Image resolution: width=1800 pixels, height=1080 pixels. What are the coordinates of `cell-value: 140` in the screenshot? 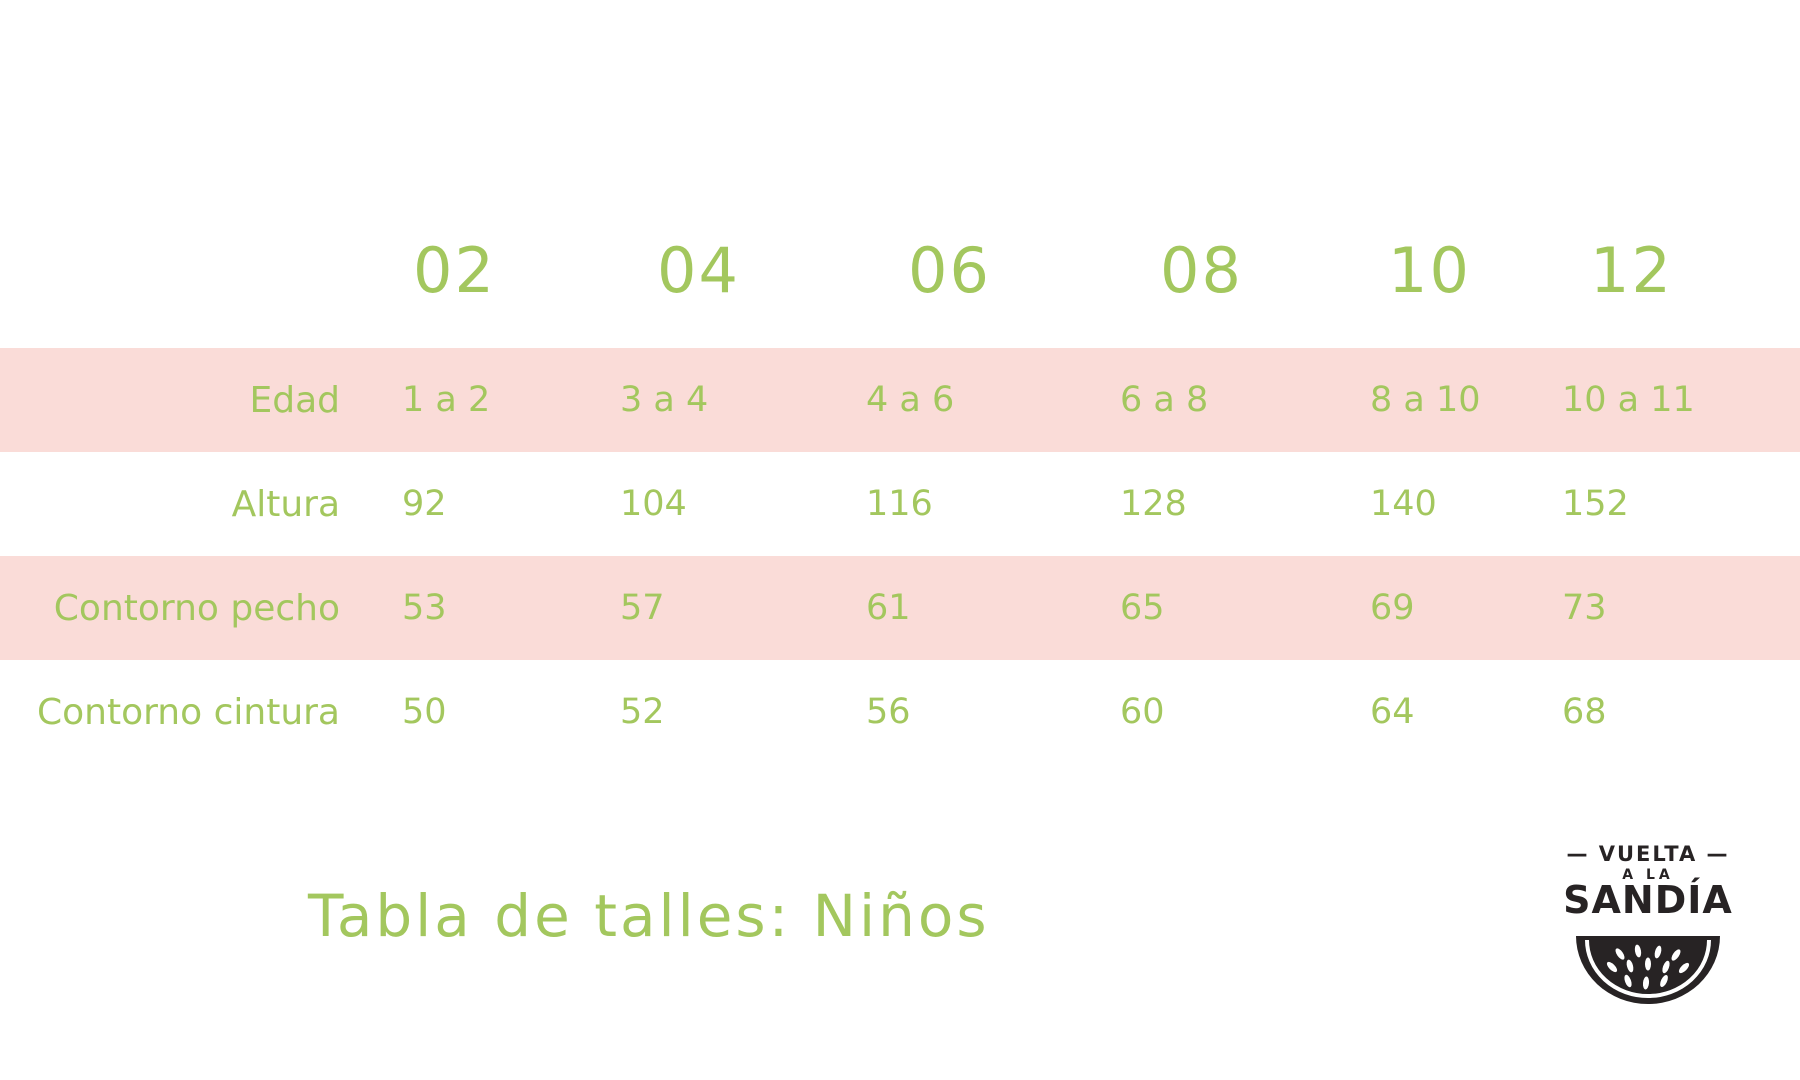 It's located at (1403, 504).